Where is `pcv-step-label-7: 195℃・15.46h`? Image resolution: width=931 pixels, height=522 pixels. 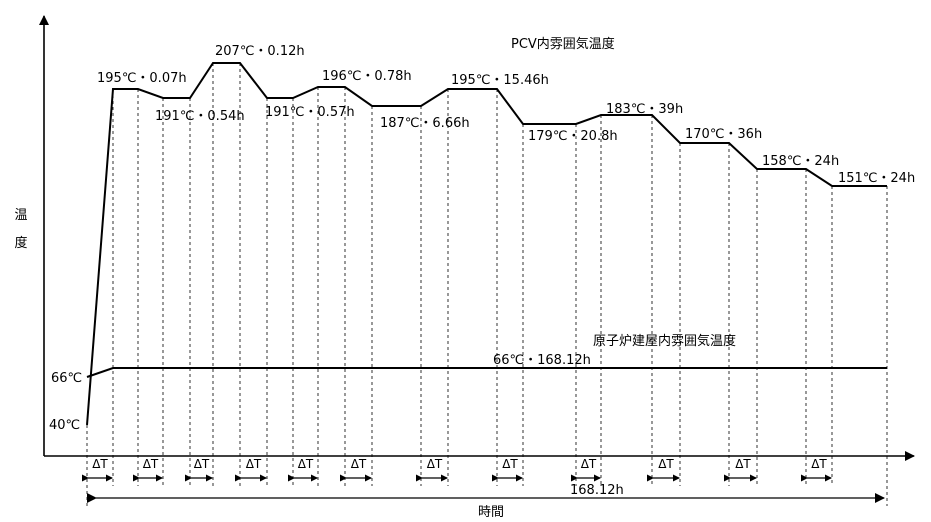 pcv-step-label-7: 195℃・15.46h is located at coordinates (500, 80).